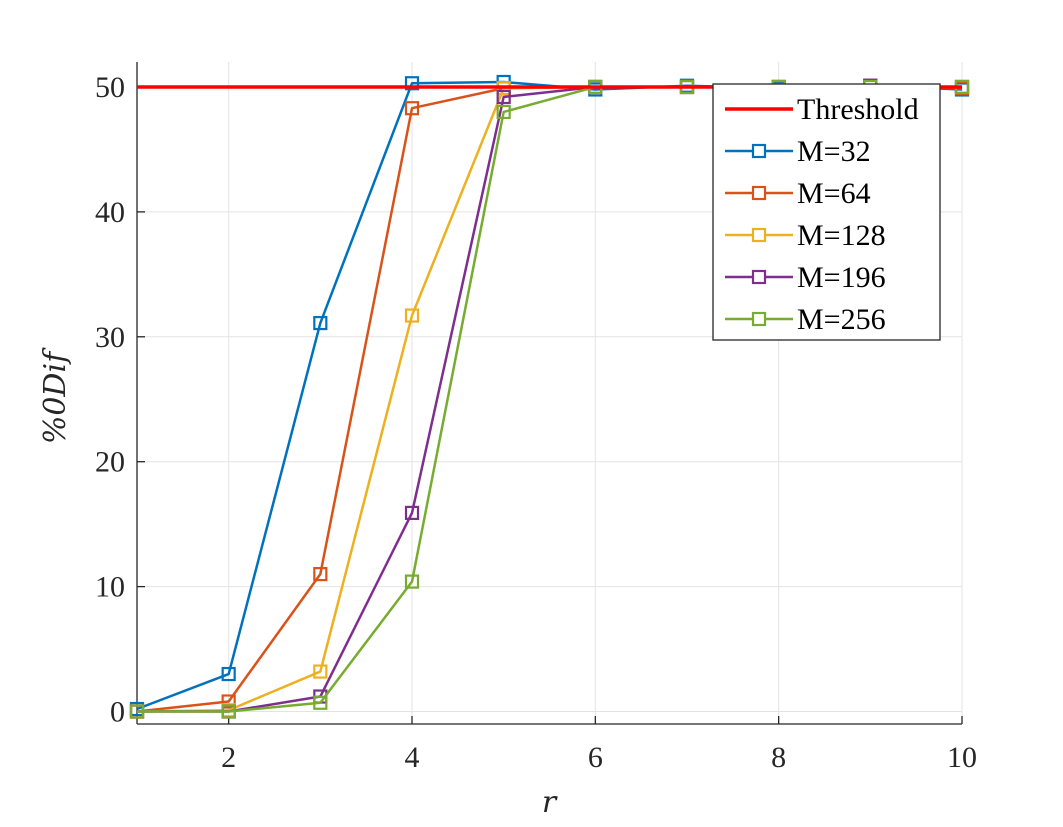 This screenshot has height=827, width=1063. I want to click on legend-label: Threshold, so click(858, 109).